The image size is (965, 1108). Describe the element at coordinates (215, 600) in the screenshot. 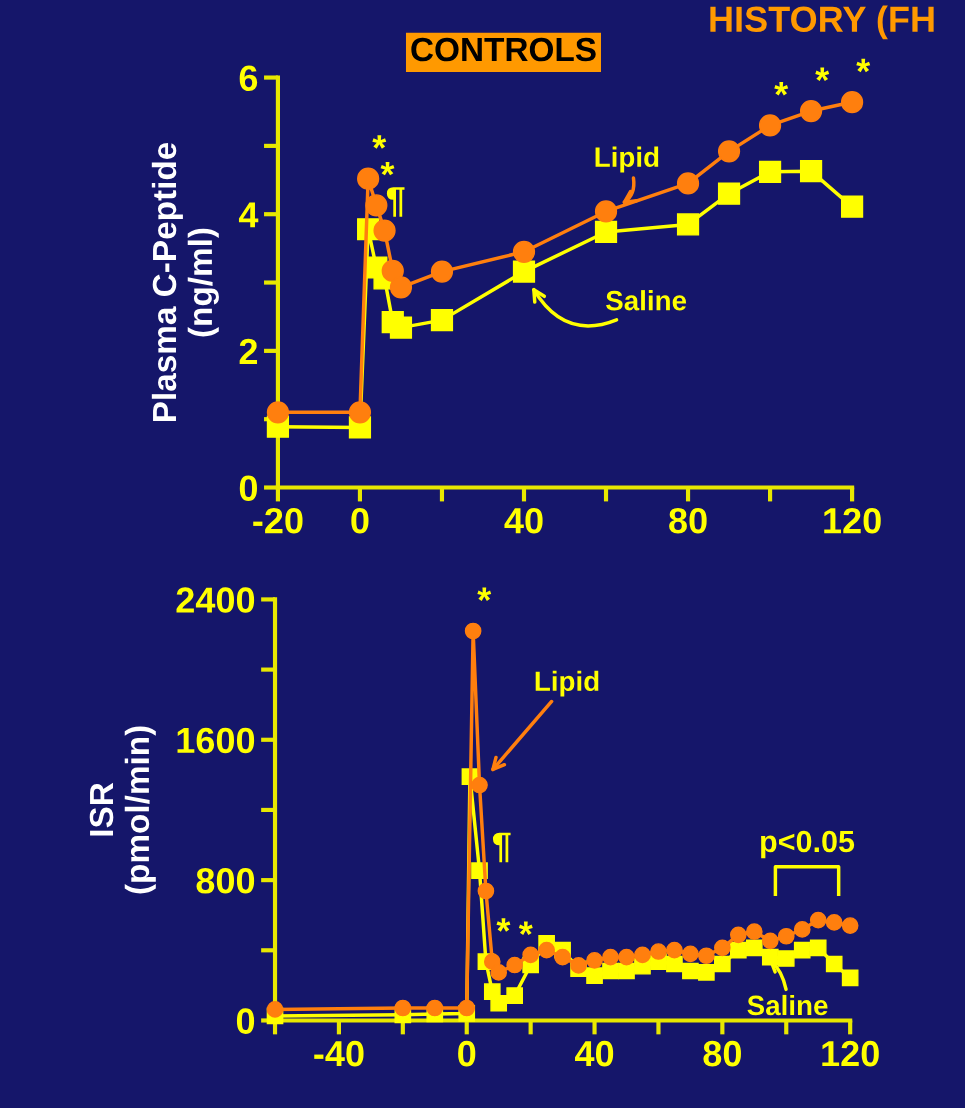

I see `y-tick-label: 2400` at that location.